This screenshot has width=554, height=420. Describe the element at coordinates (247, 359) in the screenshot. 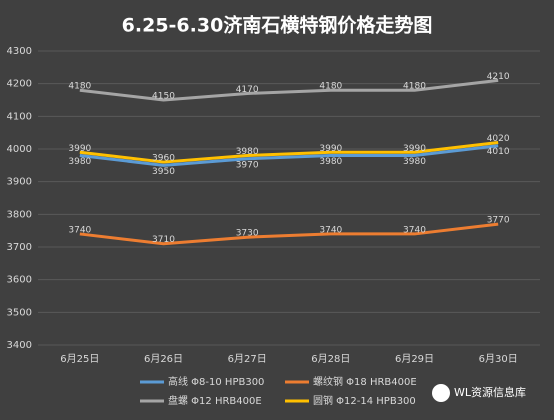

I see `x-tick-label: 6月27日` at that location.